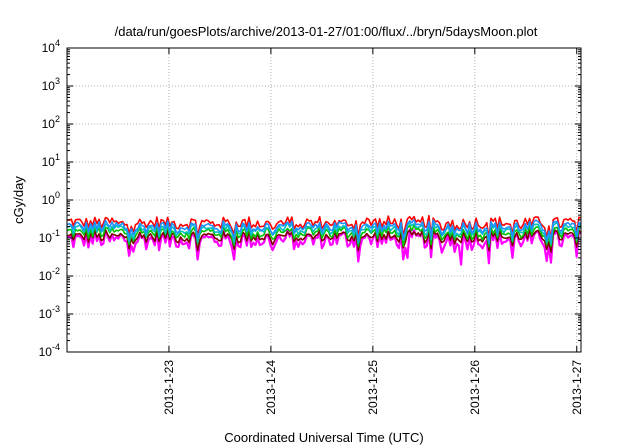 This screenshot has width=640, height=448. Describe the element at coordinates (271, 387) in the screenshot. I see `x-tick-label: 2013-1-24` at that location.